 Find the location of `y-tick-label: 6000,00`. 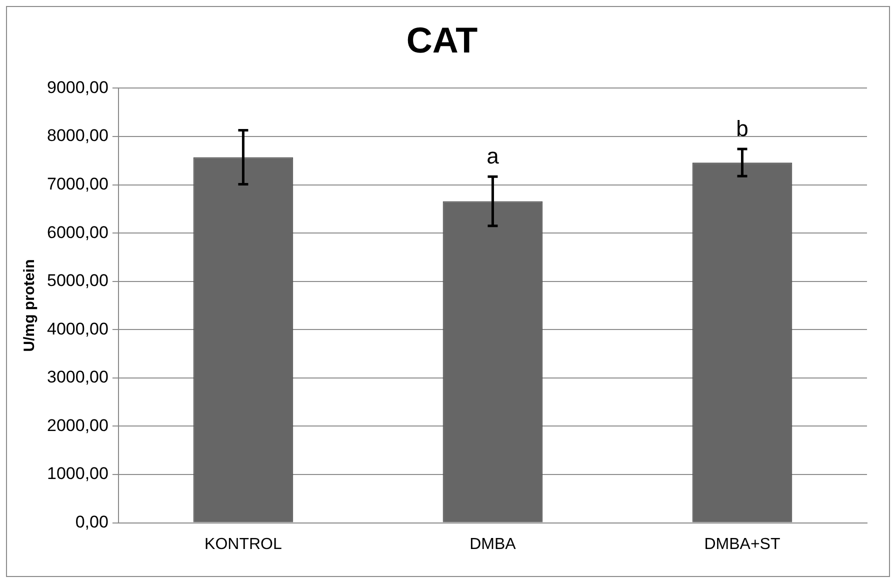

y-tick-label: 6000,00 is located at coordinates (77, 232).